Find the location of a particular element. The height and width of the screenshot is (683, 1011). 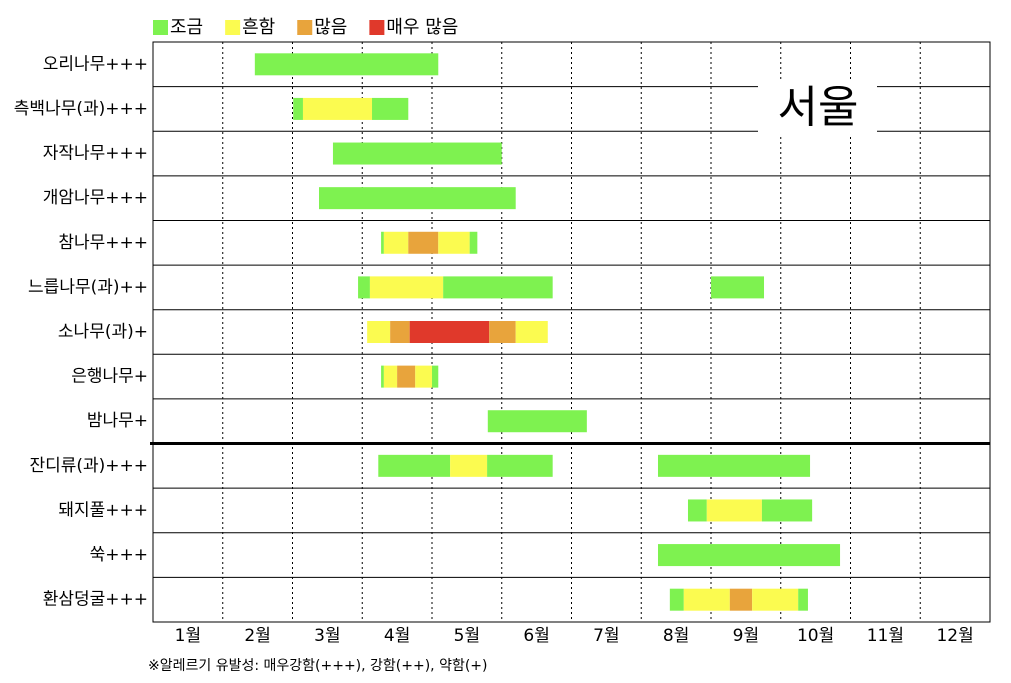

row-label: 측백나무(과)+++ is located at coordinates (81, 109).